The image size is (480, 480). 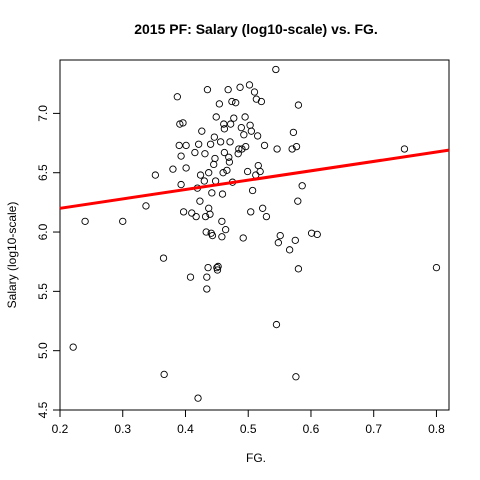 I want to click on y-tick-label: 6.0, so click(x=43, y=231).